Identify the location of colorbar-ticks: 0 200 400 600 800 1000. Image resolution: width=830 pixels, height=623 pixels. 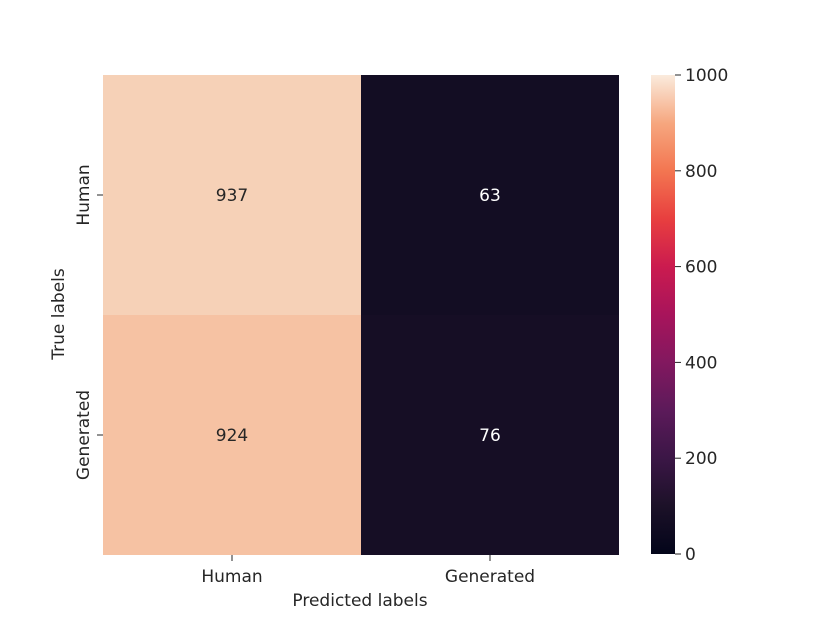
(701, 315).